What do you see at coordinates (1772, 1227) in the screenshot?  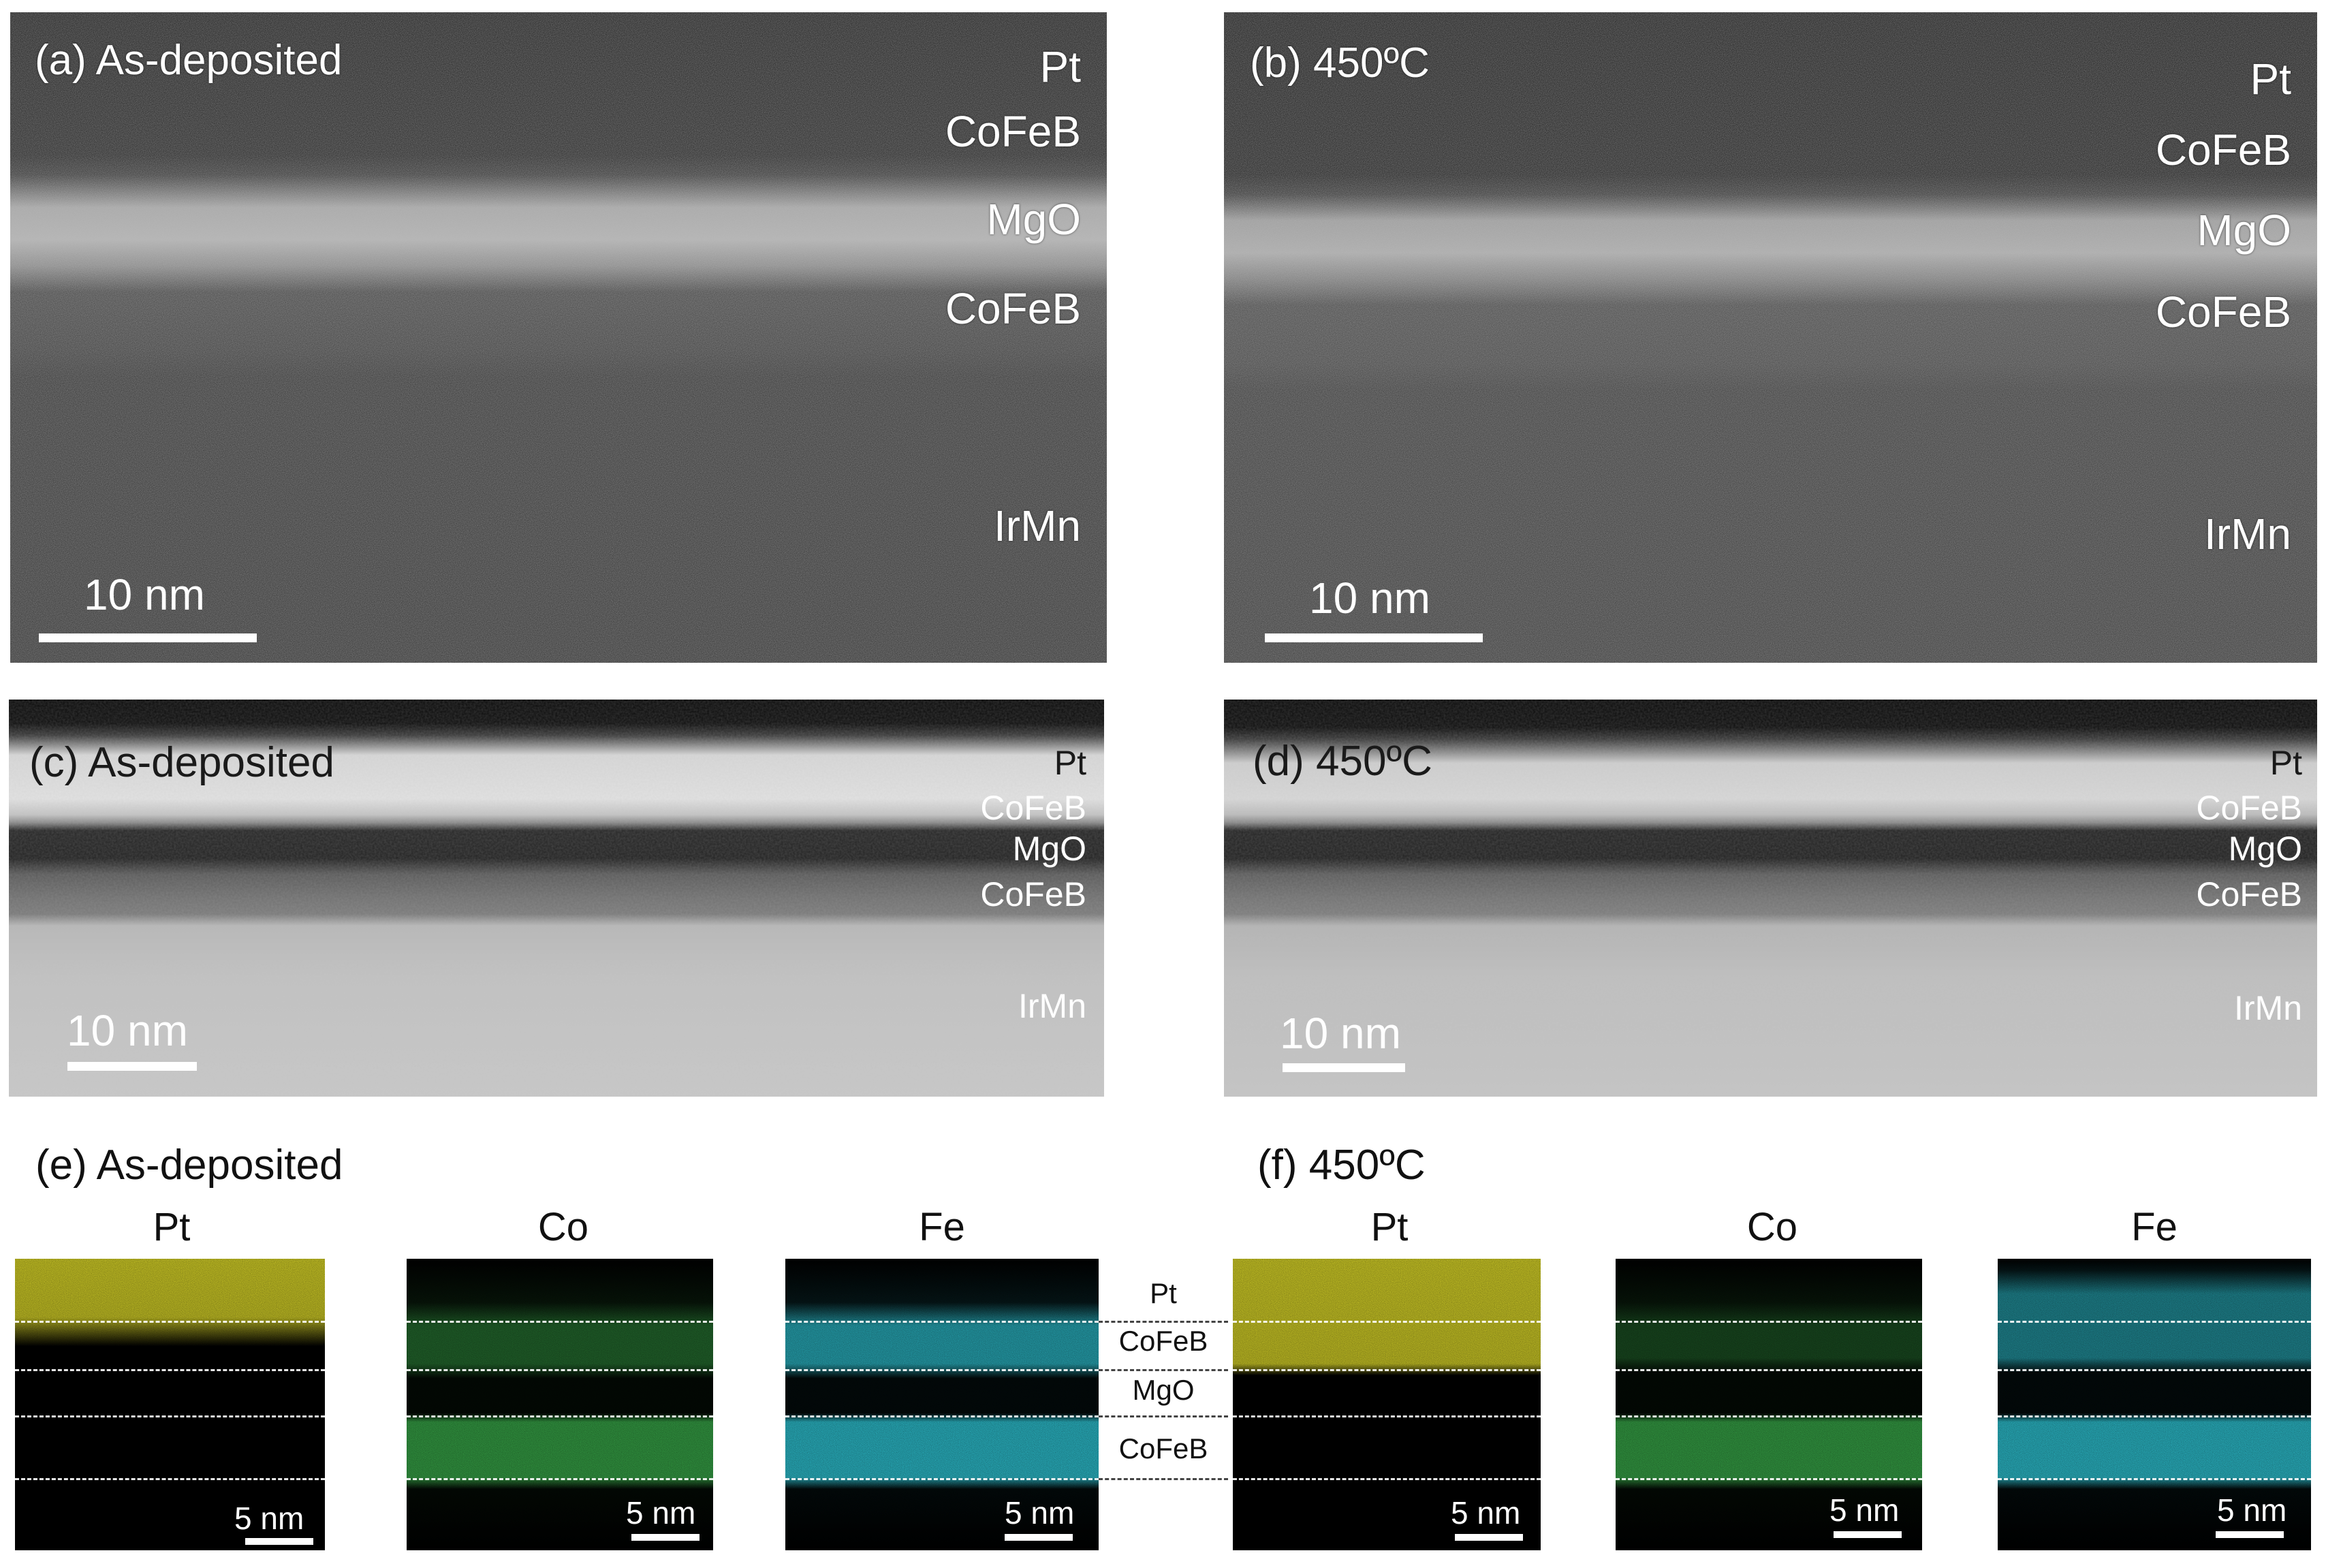 I see `map-title-co-f: Co` at bounding box center [1772, 1227].